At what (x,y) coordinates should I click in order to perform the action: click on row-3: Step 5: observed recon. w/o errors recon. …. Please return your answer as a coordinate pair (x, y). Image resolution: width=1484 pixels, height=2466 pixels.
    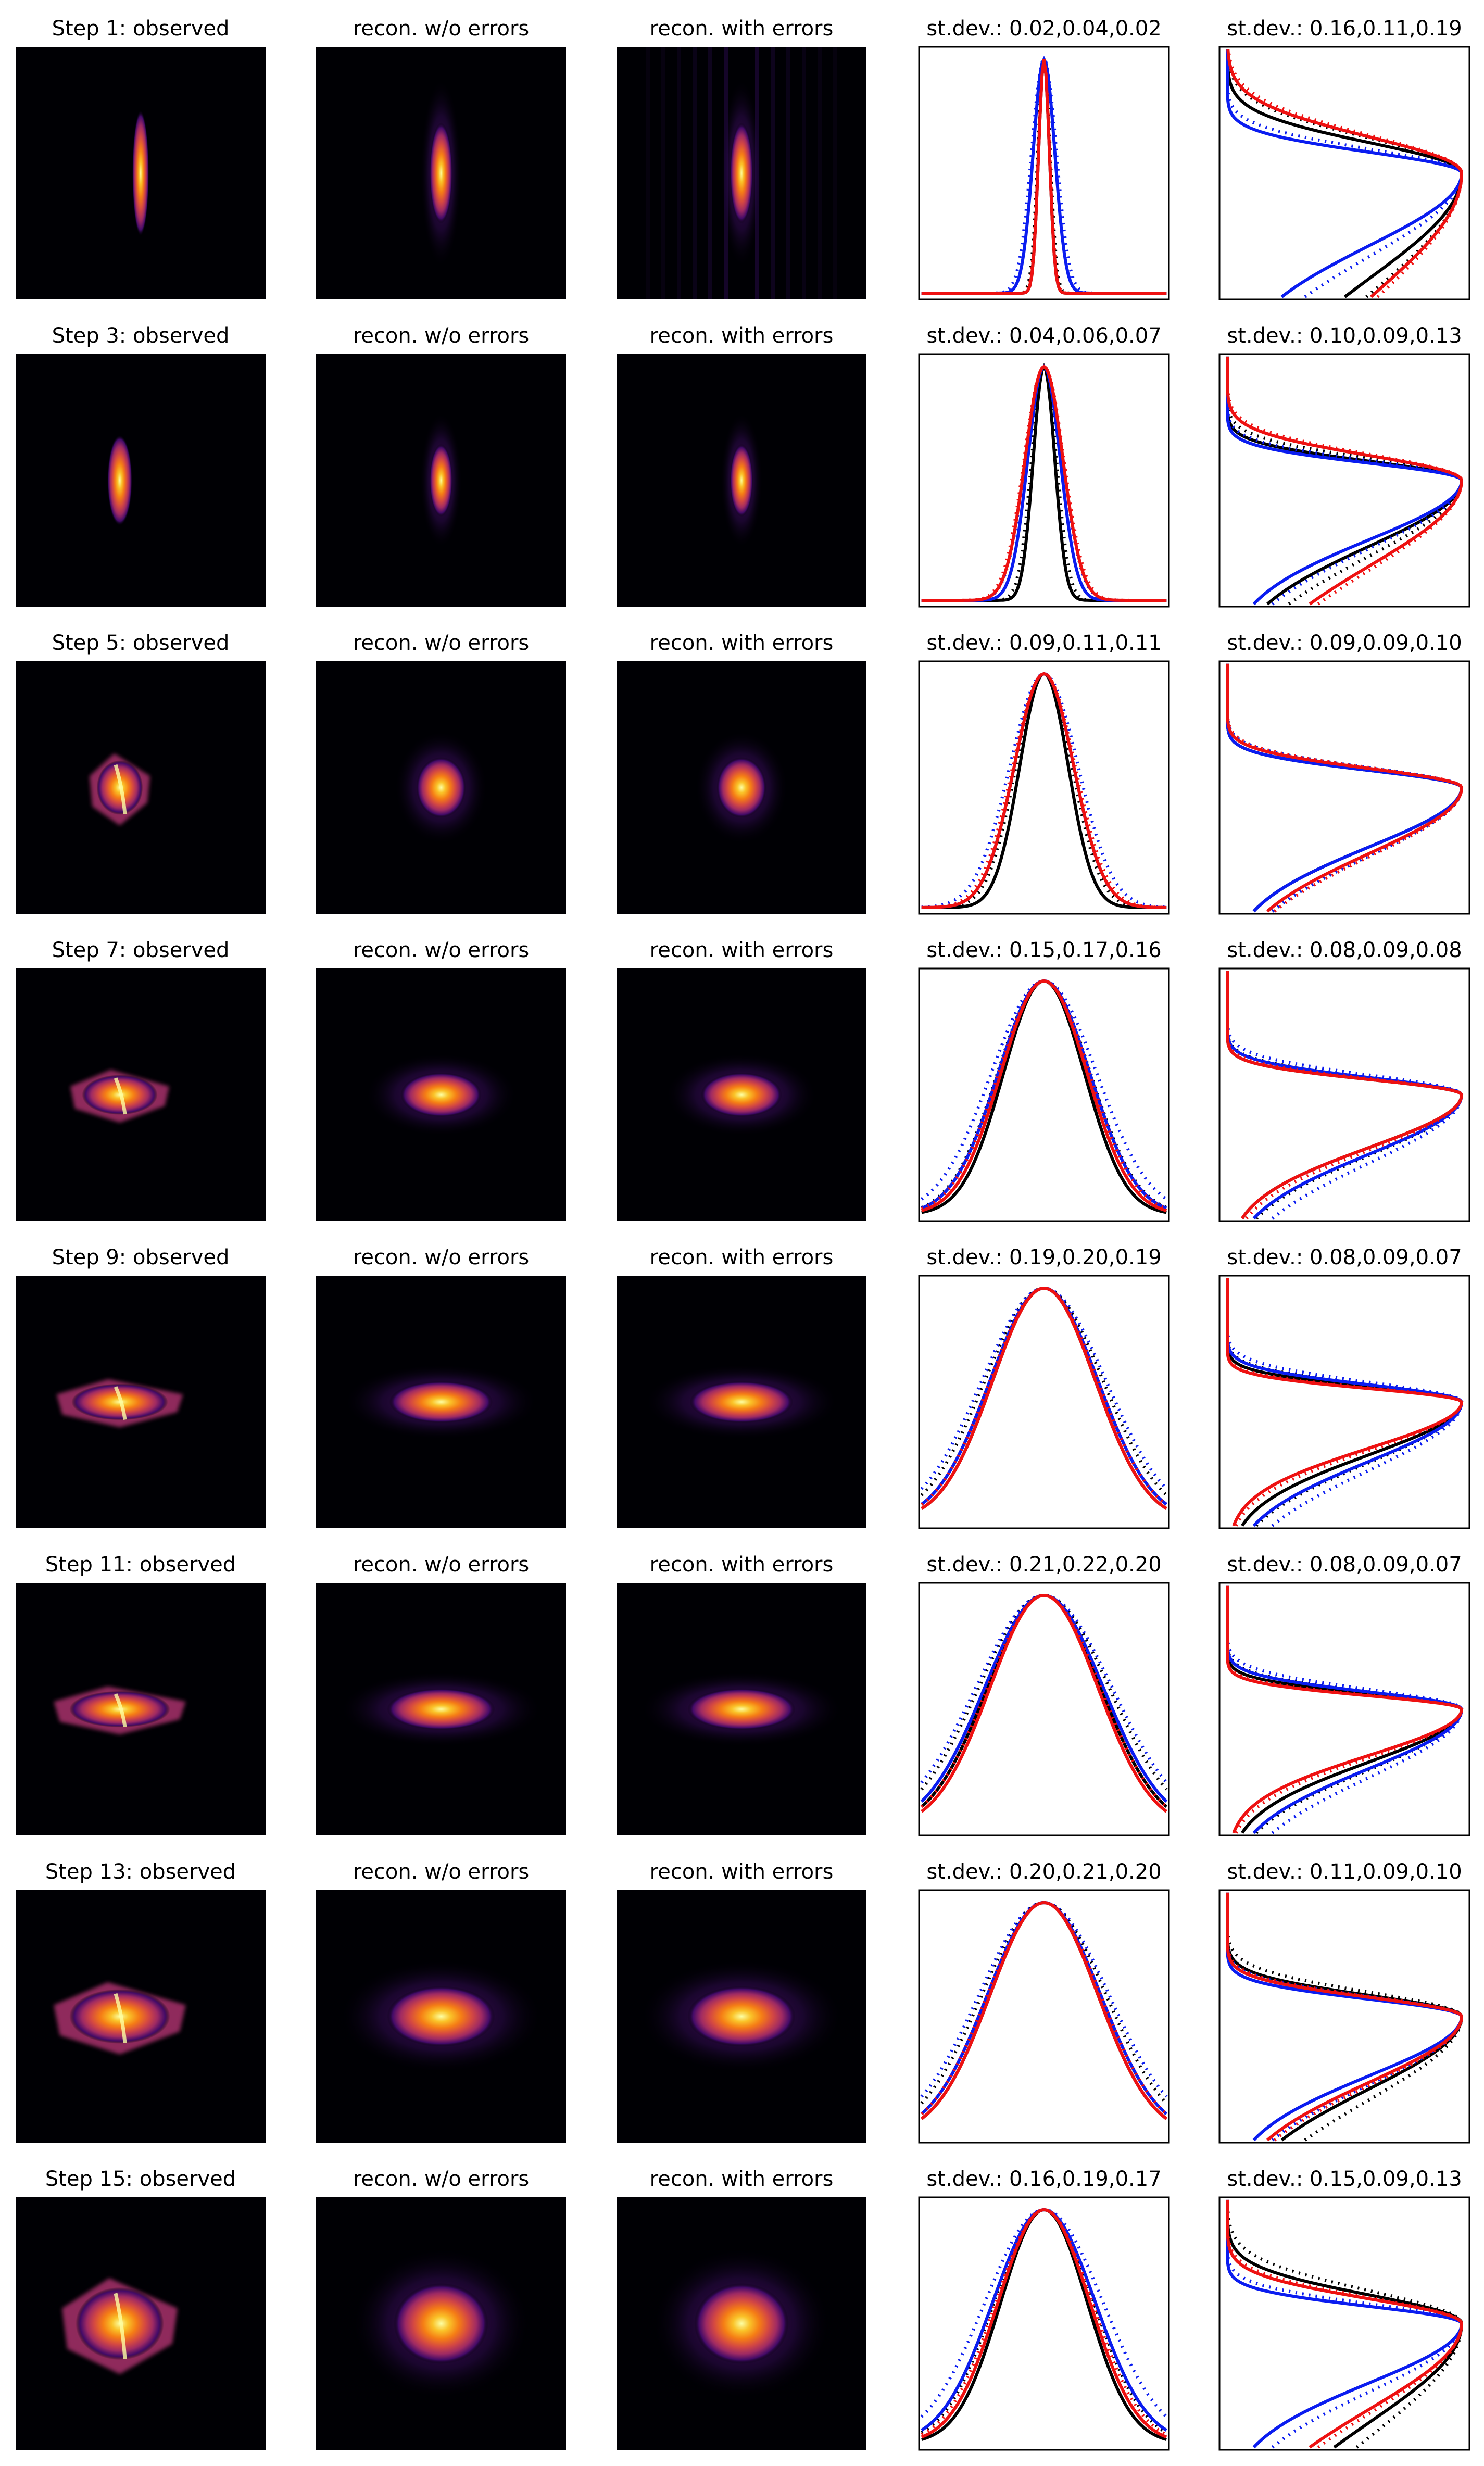
    Looking at the image, I should click on (743, 773).